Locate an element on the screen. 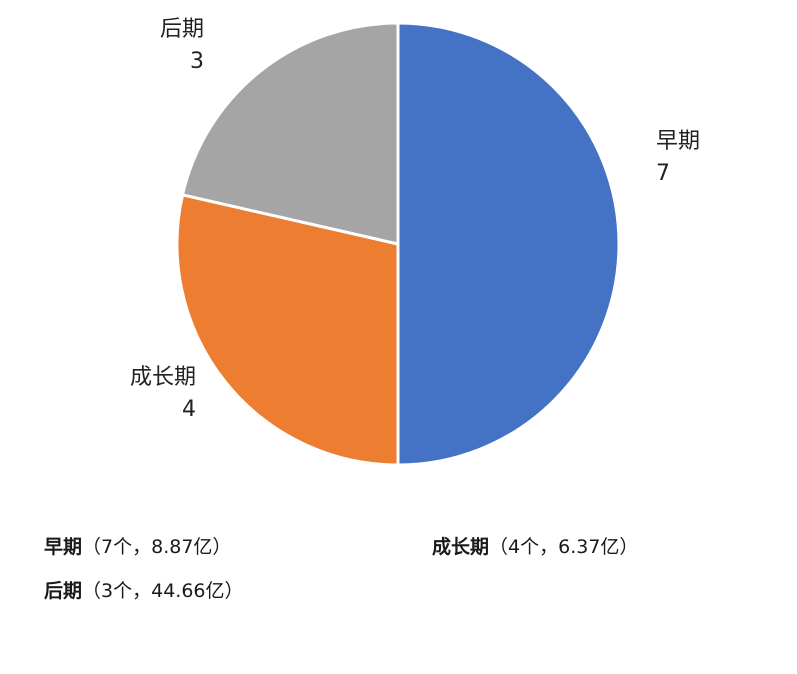  legend-item-early: 早期（7个，8.87亿） is located at coordinates (137, 545).